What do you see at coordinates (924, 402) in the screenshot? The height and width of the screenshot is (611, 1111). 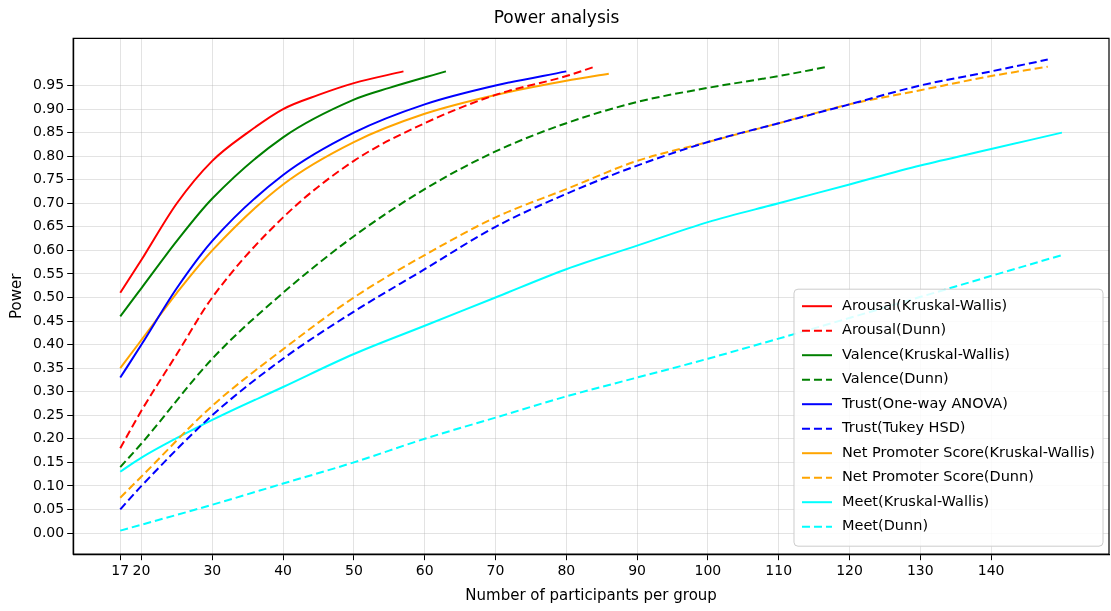 I see `legend-label: Trust(One-way ANOVA)` at bounding box center [924, 402].